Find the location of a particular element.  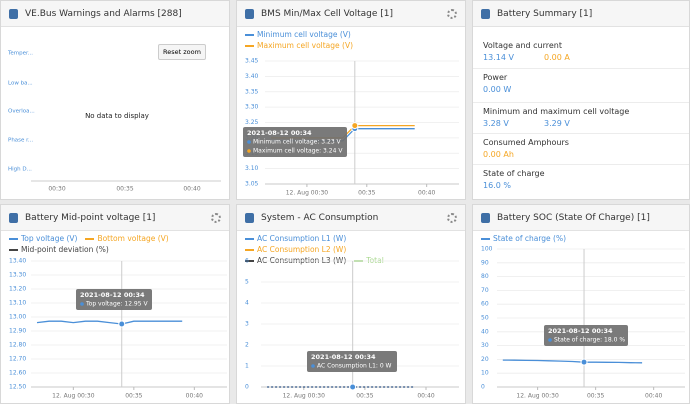

y-tick-label: 13.20 is located at coordinates (17, 289).